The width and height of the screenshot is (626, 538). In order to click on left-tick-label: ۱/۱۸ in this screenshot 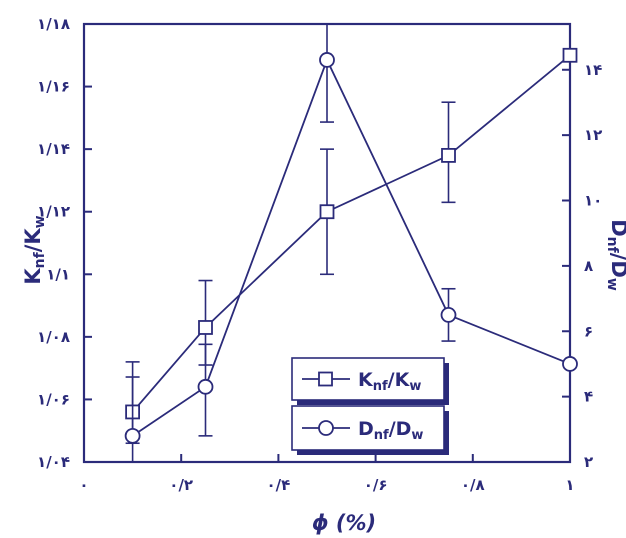, I will do `click(53, 24)`.